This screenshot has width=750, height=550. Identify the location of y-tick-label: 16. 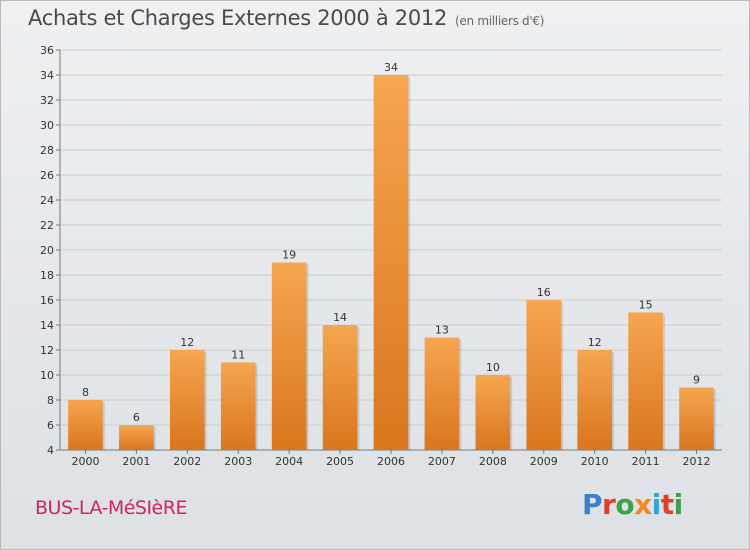
(47, 300).